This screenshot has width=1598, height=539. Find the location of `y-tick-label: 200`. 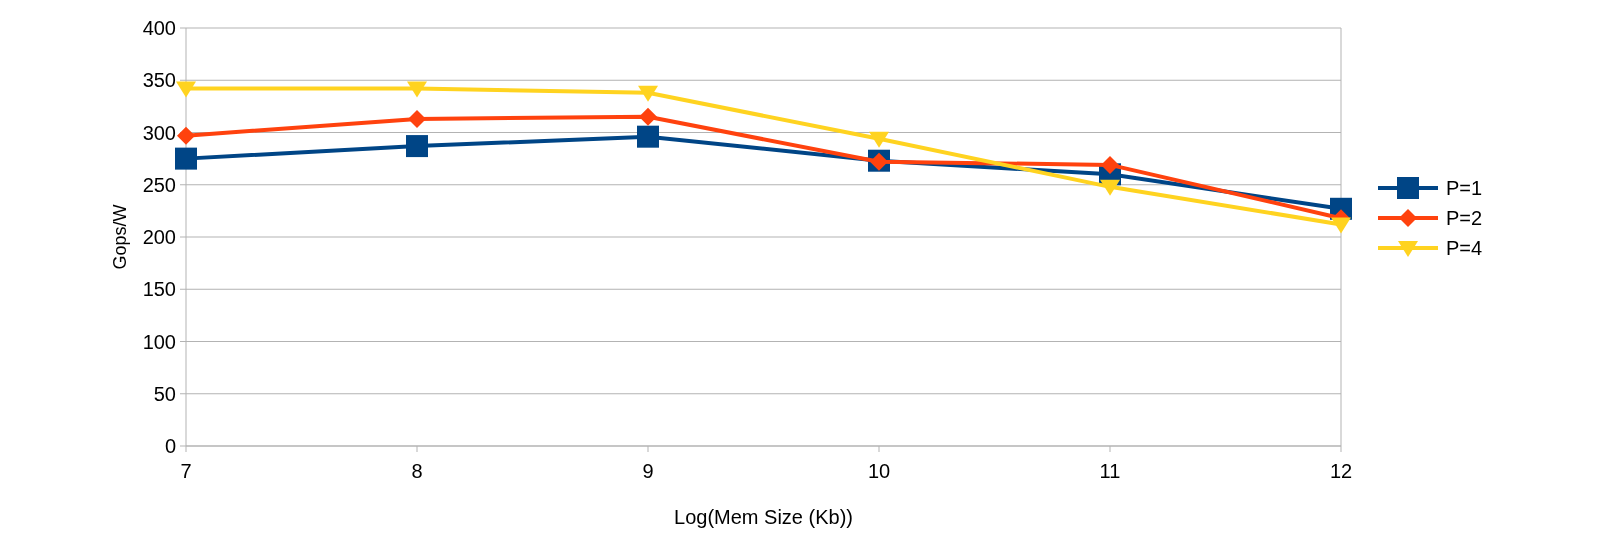

y-tick-label: 200 is located at coordinates (159, 237).